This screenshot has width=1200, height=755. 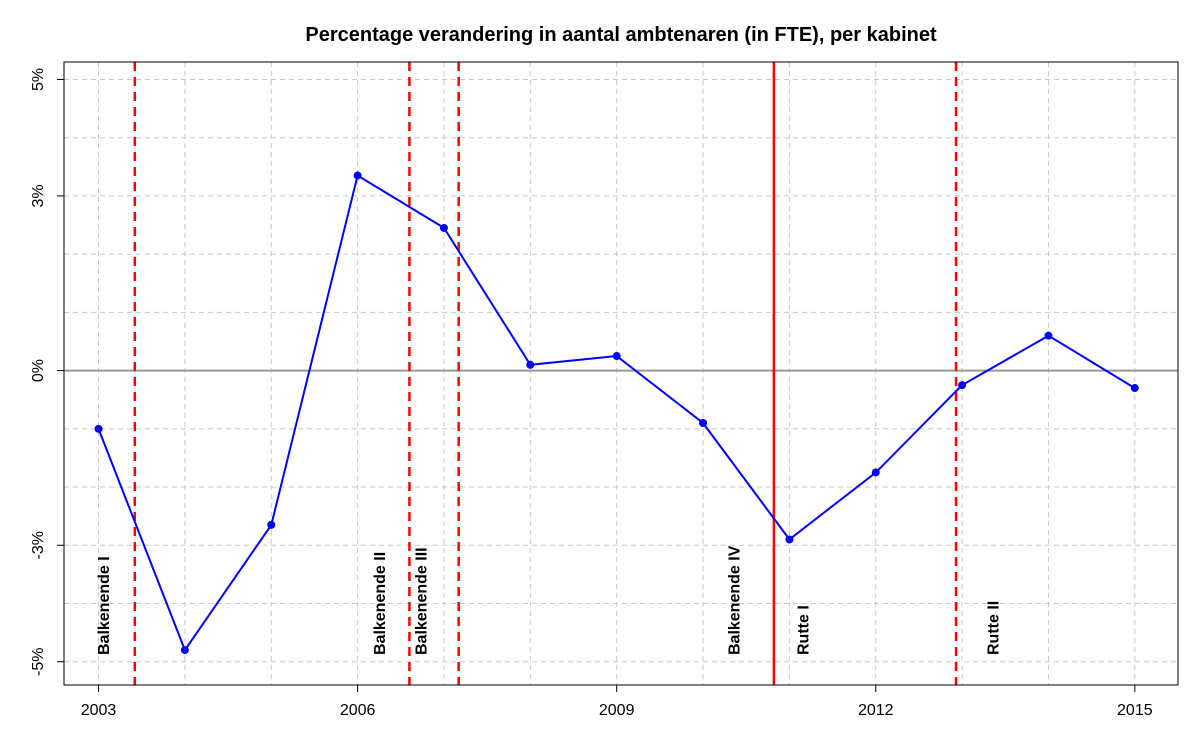 What do you see at coordinates (734, 600) in the screenshot?
I see `cabinet-label: Balkenende IV` at bounding box center [734, 600].